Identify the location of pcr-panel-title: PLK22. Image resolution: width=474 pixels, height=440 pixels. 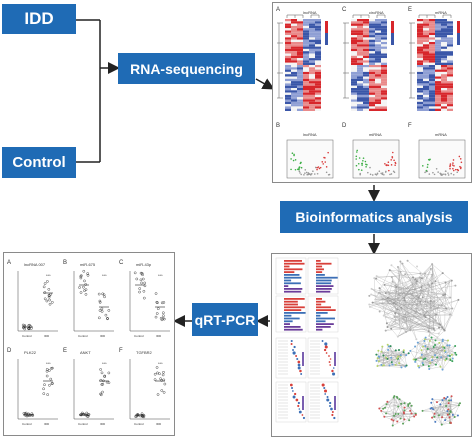
(30, 352).